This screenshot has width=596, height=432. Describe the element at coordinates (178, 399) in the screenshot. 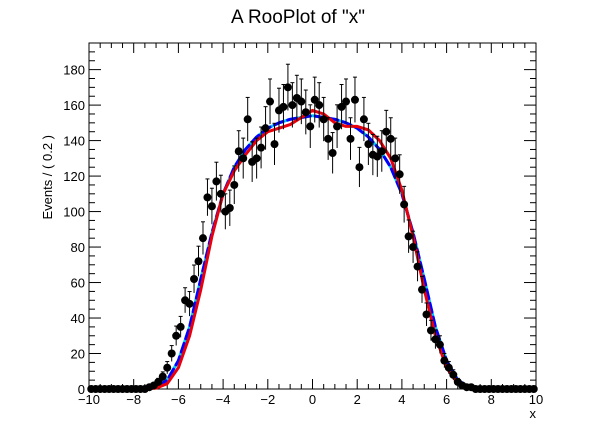

I see `x-tick-label: −6` at that location.